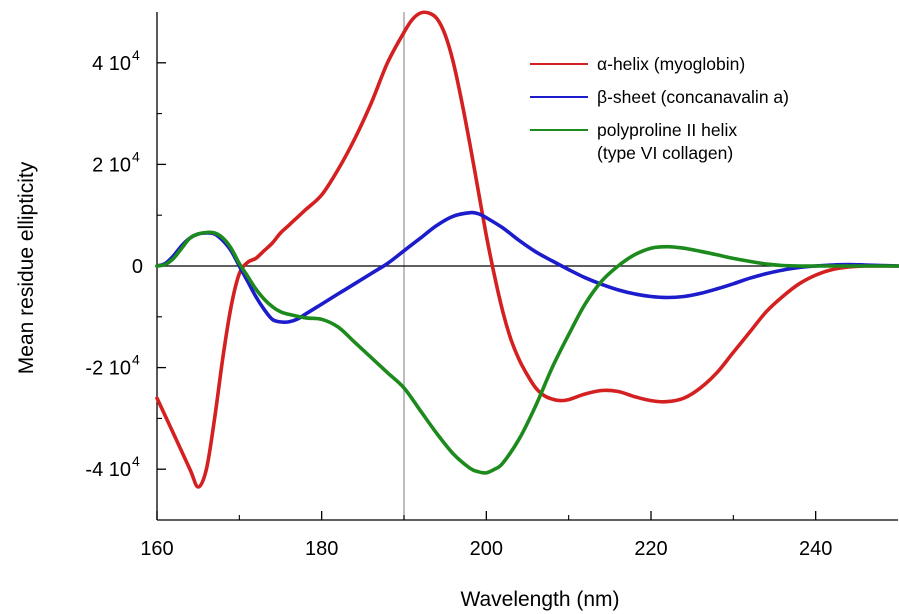  Describe the element at coordinates (650, 549) in the screenshot. I see `x-tick-label: 220` at that location.